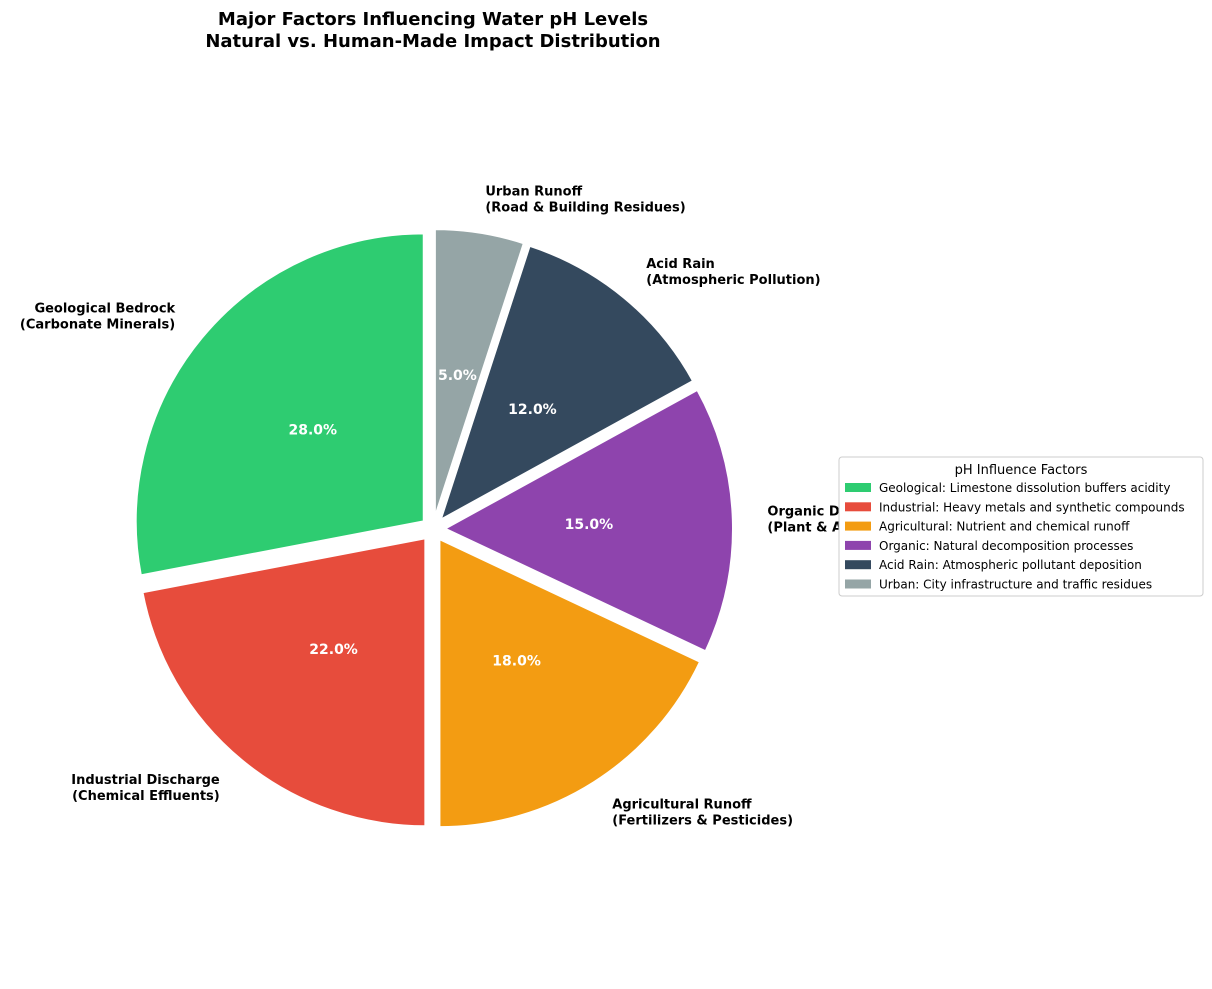 This screenshot has width=1212, height=989. I want to click on slice-label-urban: Urban Runoff (Road & Building Residues), so click(585, 200).